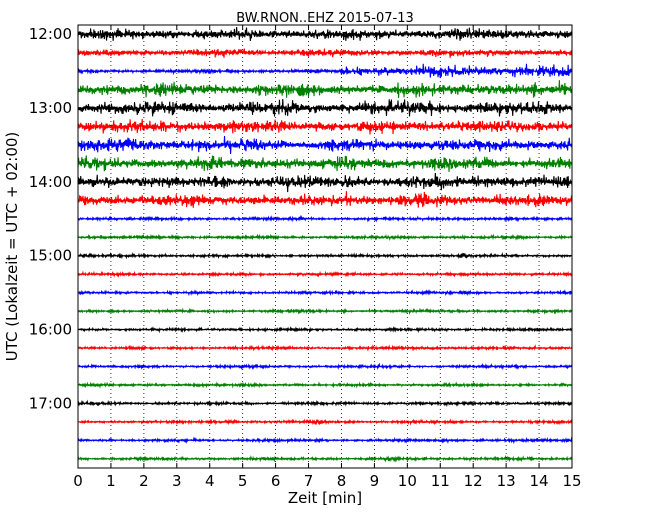  I want to click on x-tick-label: 13, so click(506, 481).